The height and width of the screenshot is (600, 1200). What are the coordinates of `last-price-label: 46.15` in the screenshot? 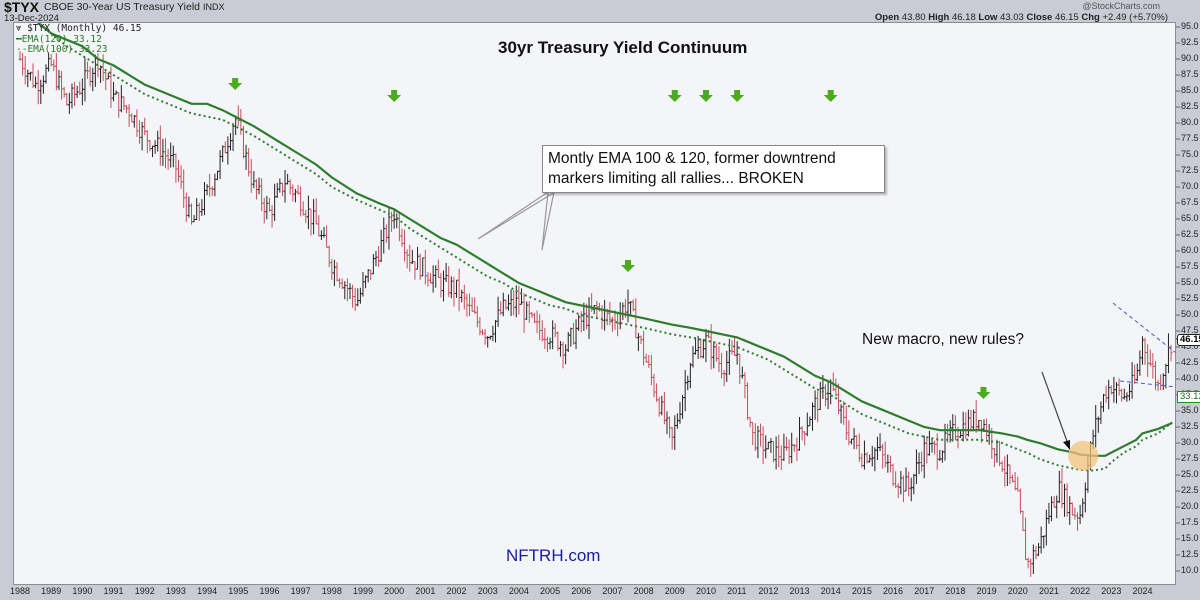 It's located at (1188, 340).